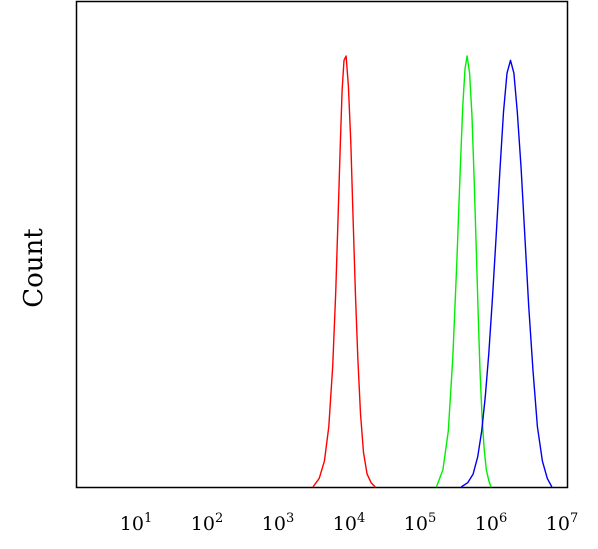  I want to click on x-tick-exponent: 4, so click(361, 518).